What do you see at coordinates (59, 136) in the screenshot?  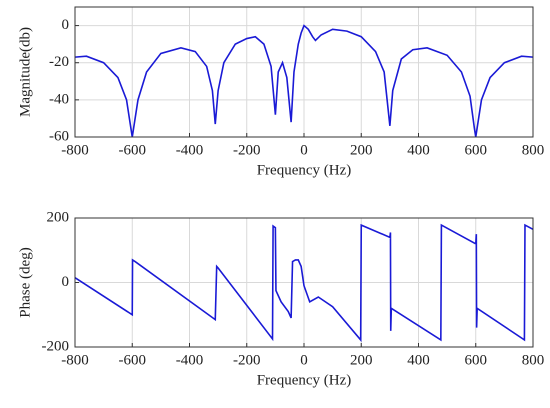 I see `y-tick-label: -60` at bounding box center [59, 136].